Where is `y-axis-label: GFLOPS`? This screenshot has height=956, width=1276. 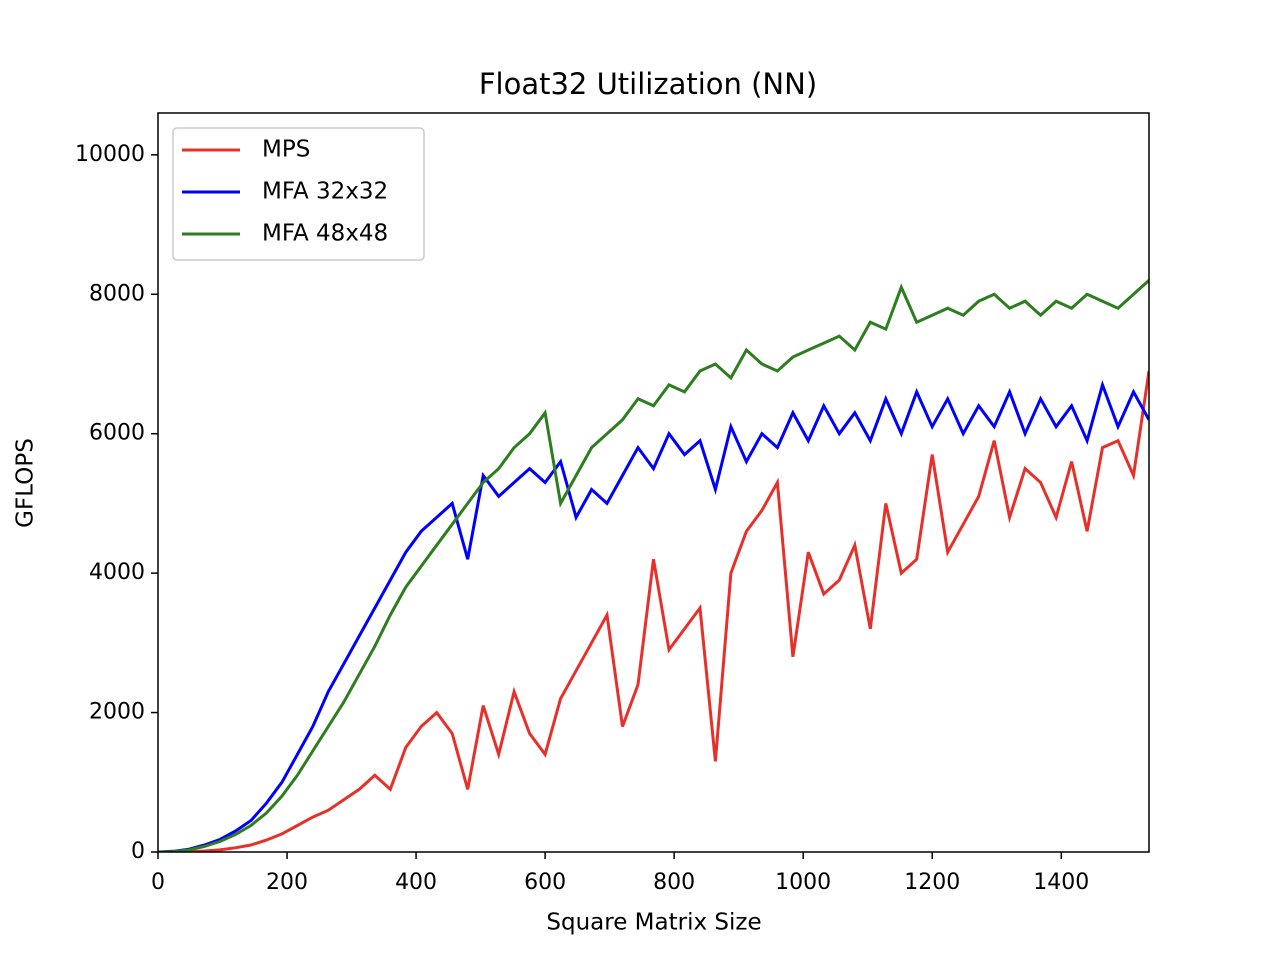 y-axis-label: GFLOPS is located at coordinates (26, 483).